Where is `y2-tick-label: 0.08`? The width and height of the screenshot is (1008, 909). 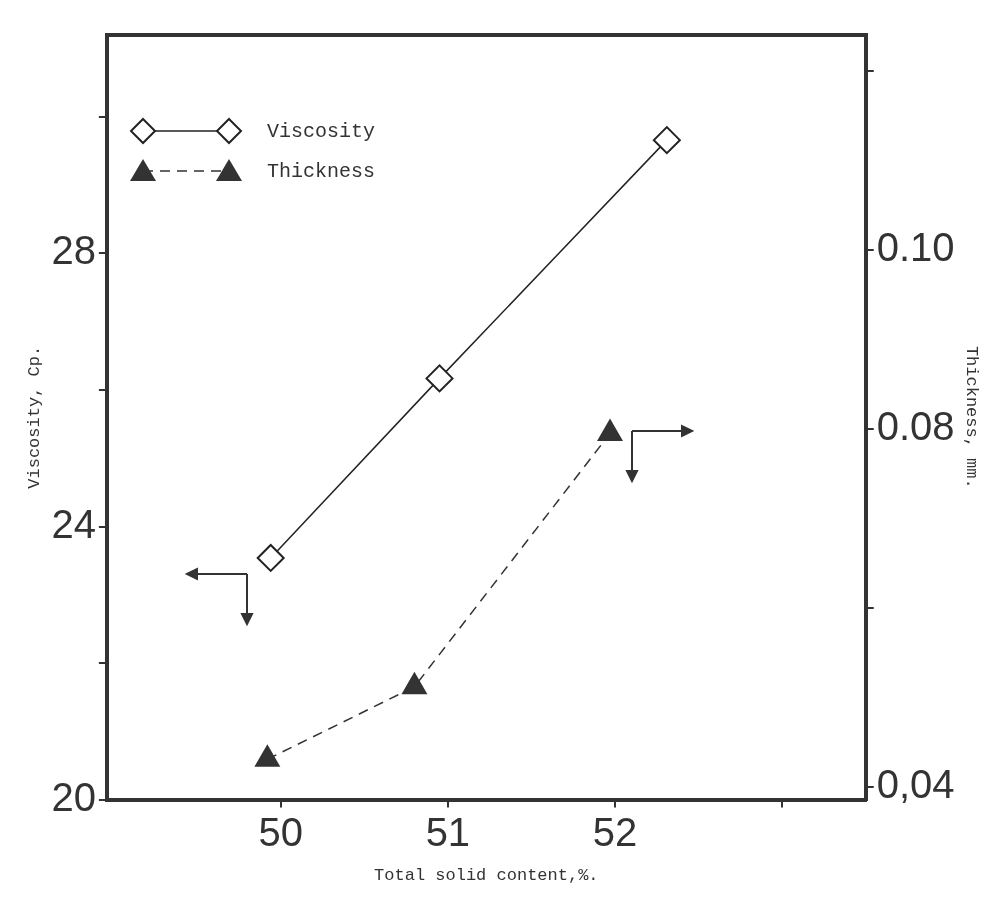 y2-tick-label: 0.08 is located at coordinates (915, 425).